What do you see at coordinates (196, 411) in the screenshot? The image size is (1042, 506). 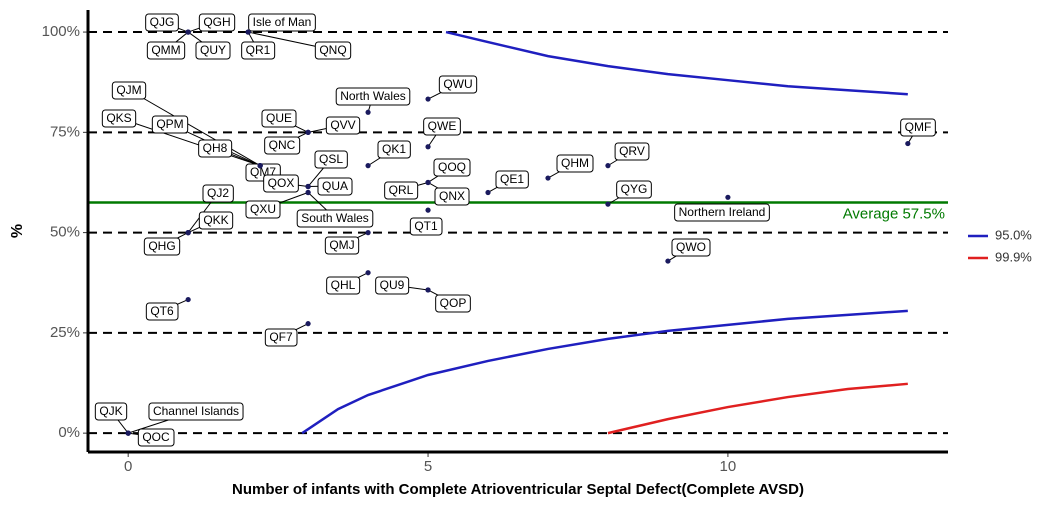 I see `point-label: Channel Islands` at bounding box center [196, 411].